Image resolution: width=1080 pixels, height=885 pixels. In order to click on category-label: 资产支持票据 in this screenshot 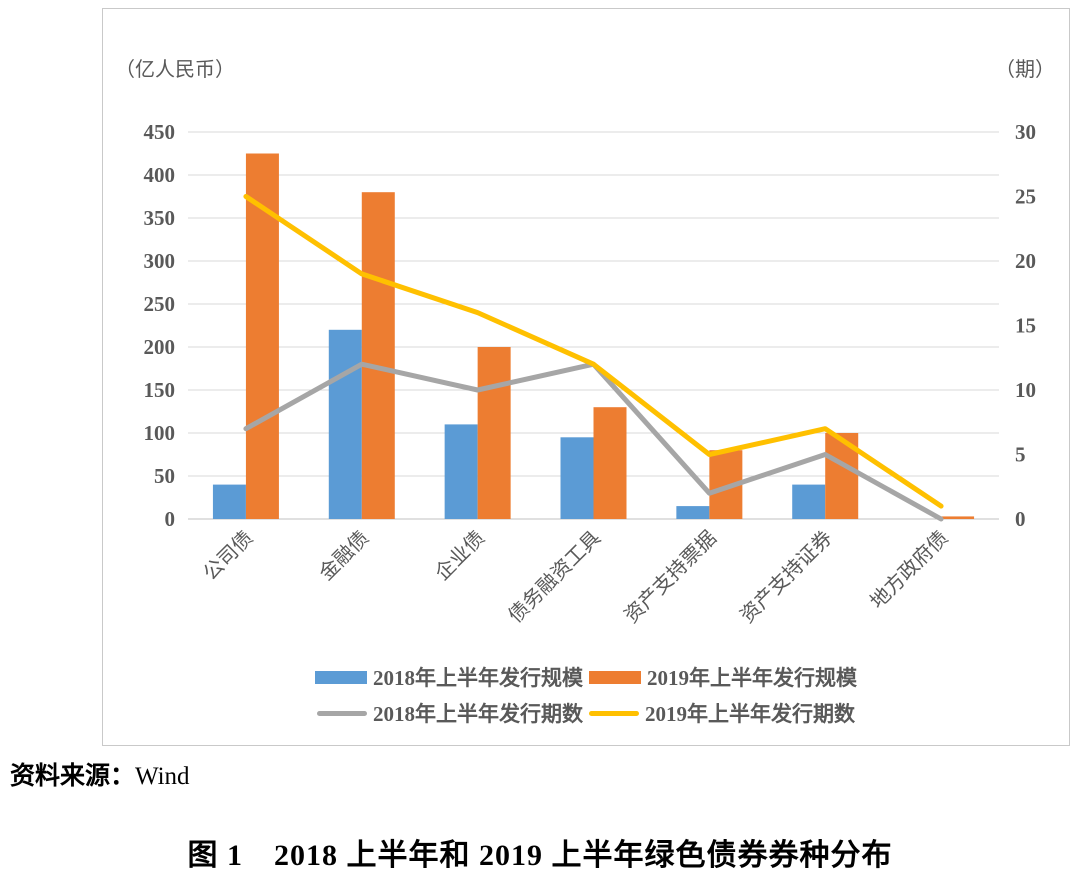, I will do `click(670, 576)`.